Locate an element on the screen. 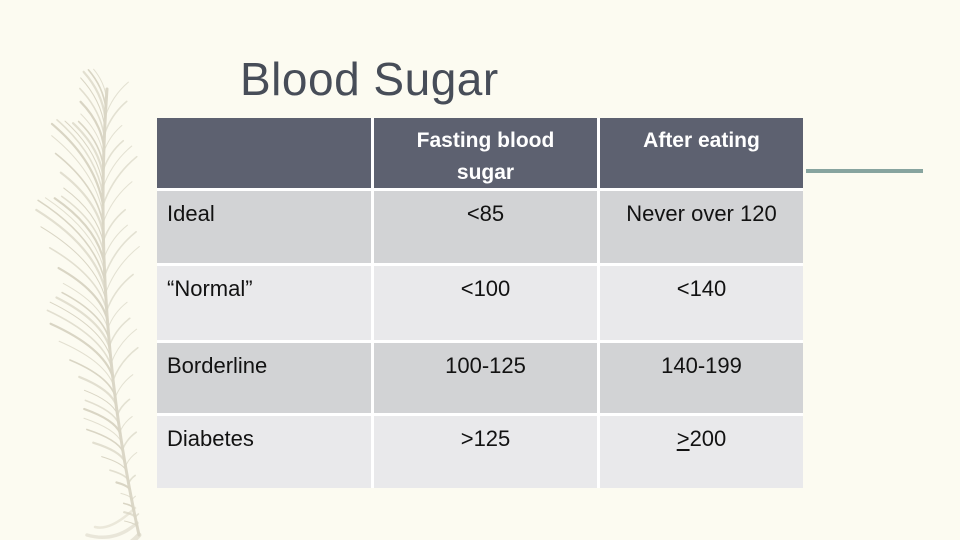 The width and height of the screenshot is (960, 540). fasting-value-ideal: <85 is located at coordinates (485, 227).